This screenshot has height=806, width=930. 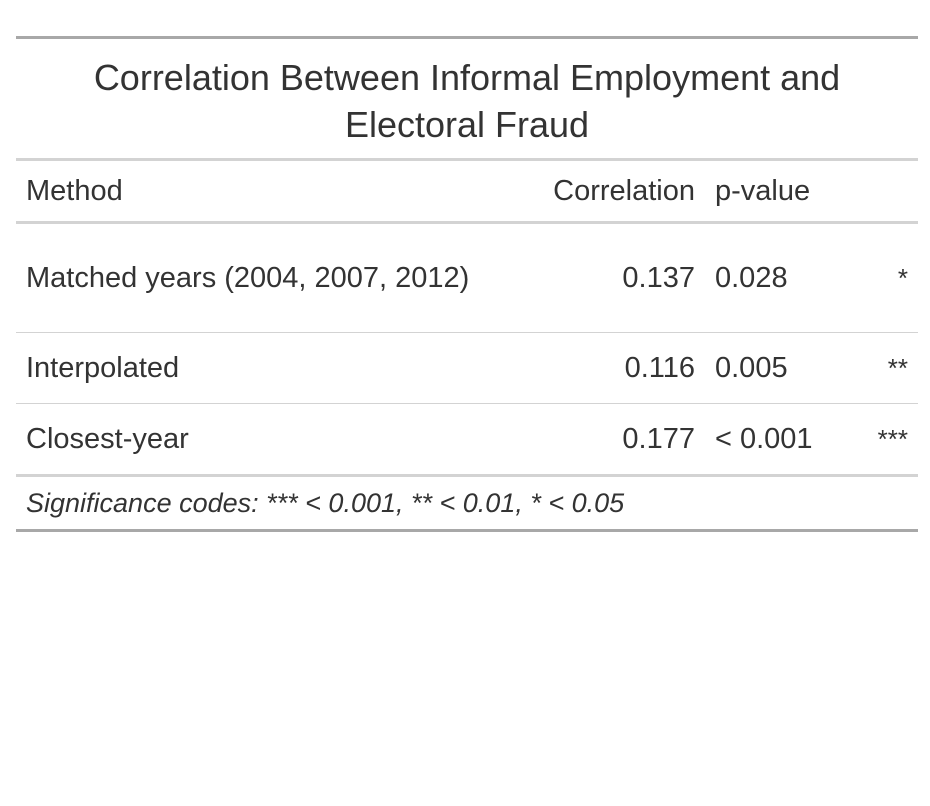 What do you see at coordinates (874, 440) in the screenshot?
I see `cell-significance: ***` at bounding box center [874, 440].